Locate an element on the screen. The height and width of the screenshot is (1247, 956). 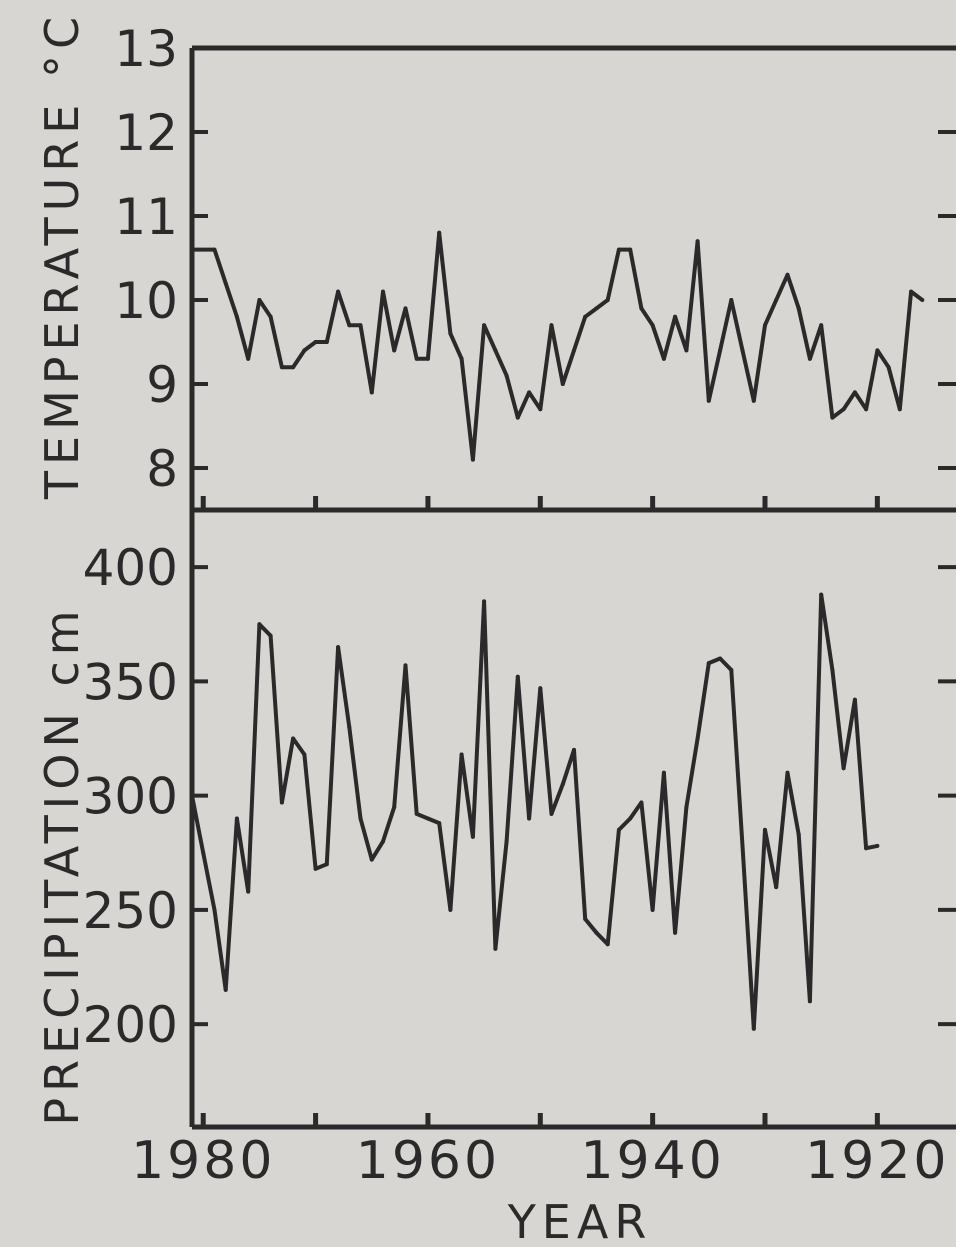
precipitation-y-tick-label: 300 is located at coordinates (130, 797).